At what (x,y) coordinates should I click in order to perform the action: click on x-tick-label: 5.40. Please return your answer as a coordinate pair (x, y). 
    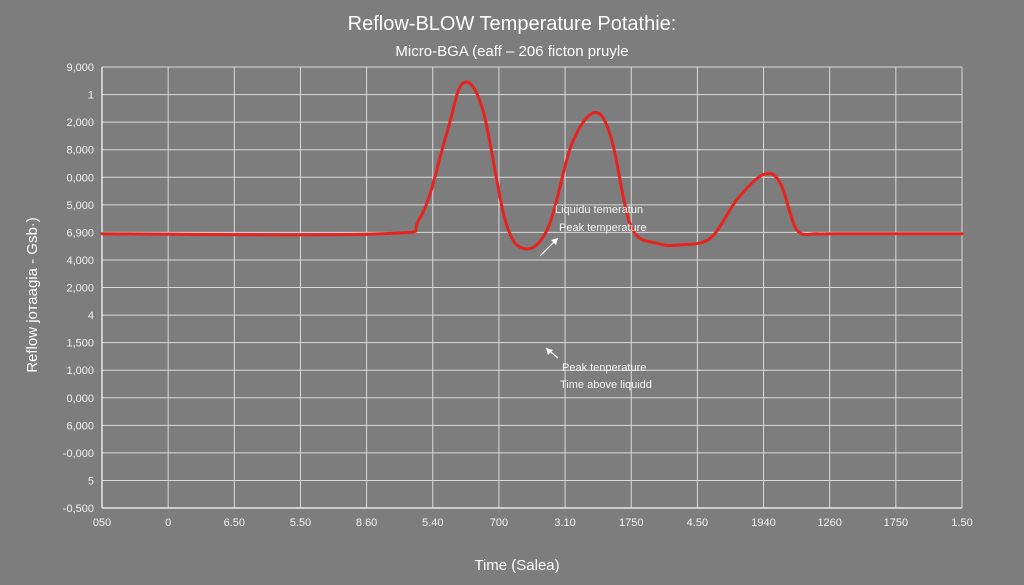
    Looking at the image, I should click on (432, 523).